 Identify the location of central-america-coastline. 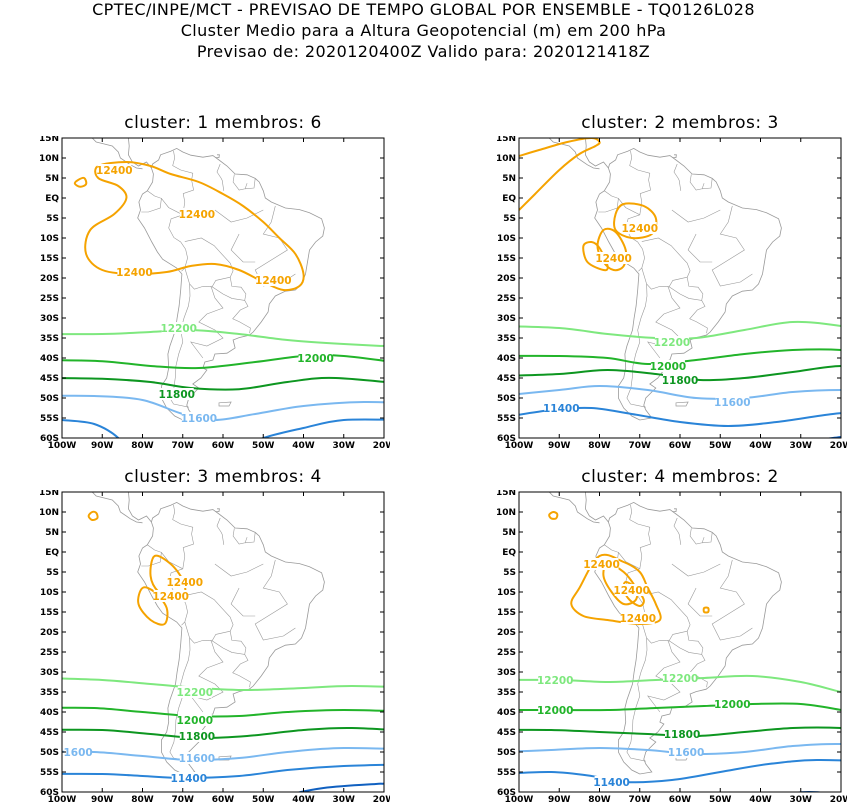
(139, 507).